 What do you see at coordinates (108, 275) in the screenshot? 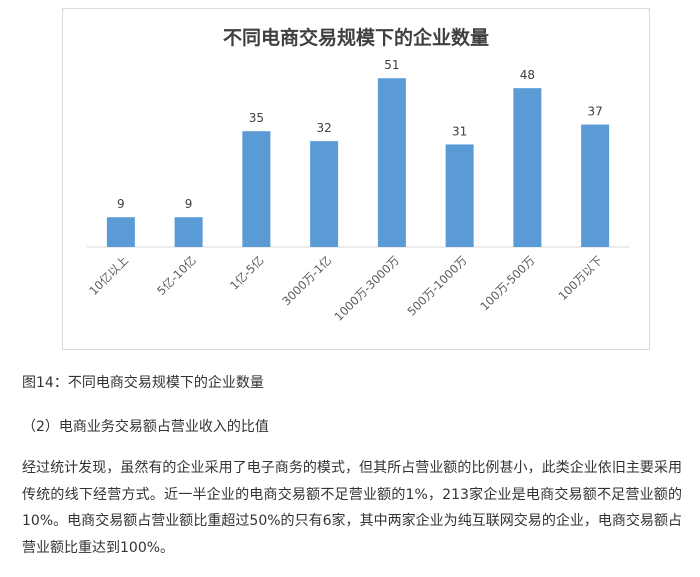
I see `x-tick-label: 10亿以上` at bounding box center [108, 275].